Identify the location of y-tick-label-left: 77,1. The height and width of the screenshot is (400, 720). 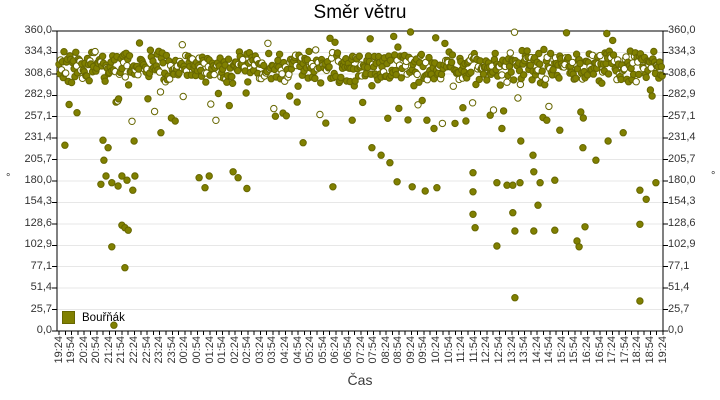
(41, 265).